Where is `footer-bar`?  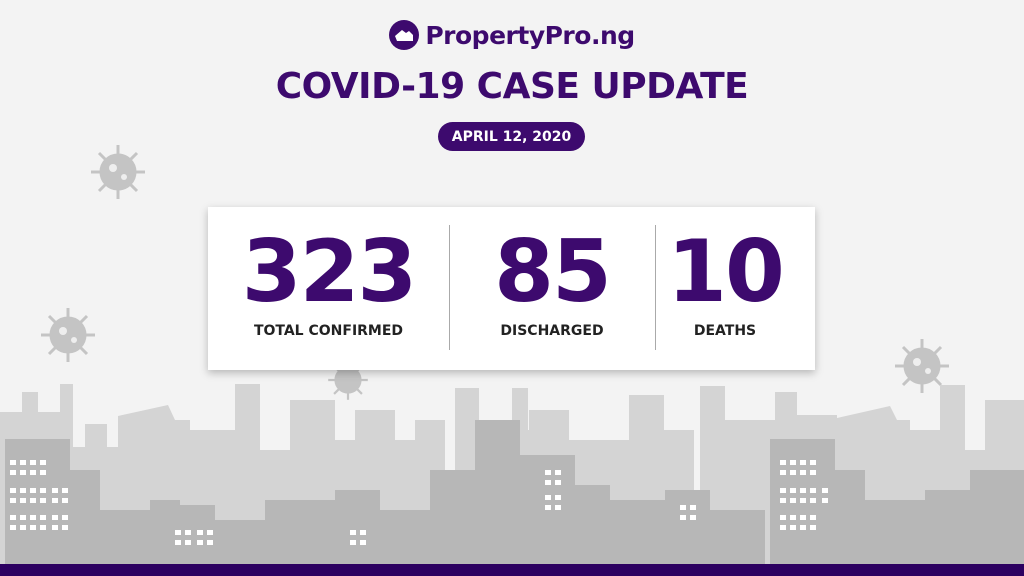 footer-bar is located at coordinates (512, 570).